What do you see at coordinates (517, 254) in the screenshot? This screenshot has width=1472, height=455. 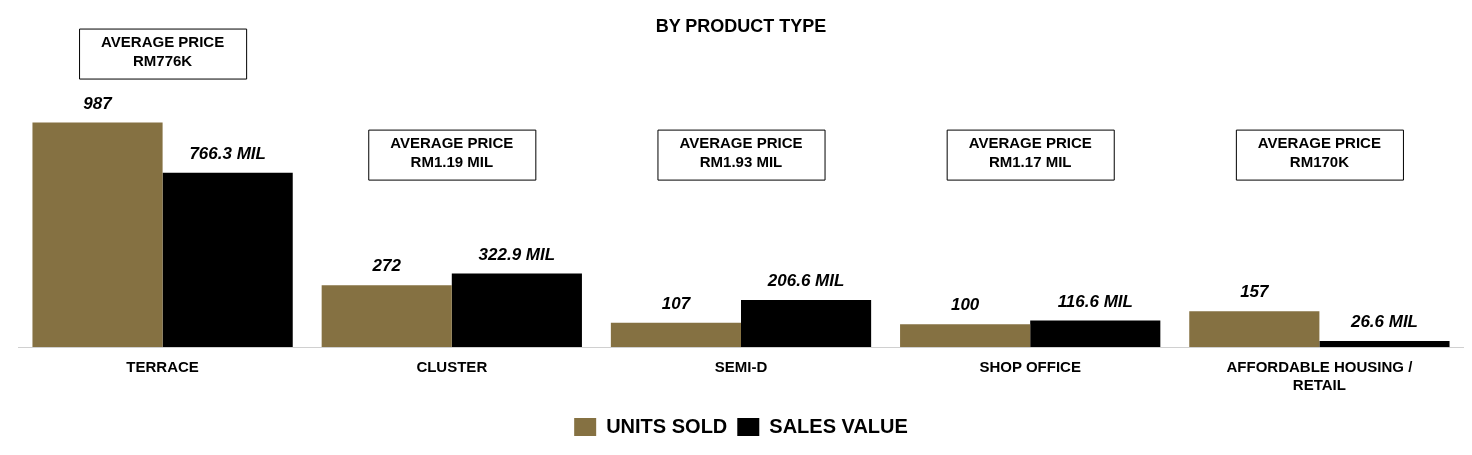 I see `data-label: 322.9 MIL` at bounding box center [517, 254].